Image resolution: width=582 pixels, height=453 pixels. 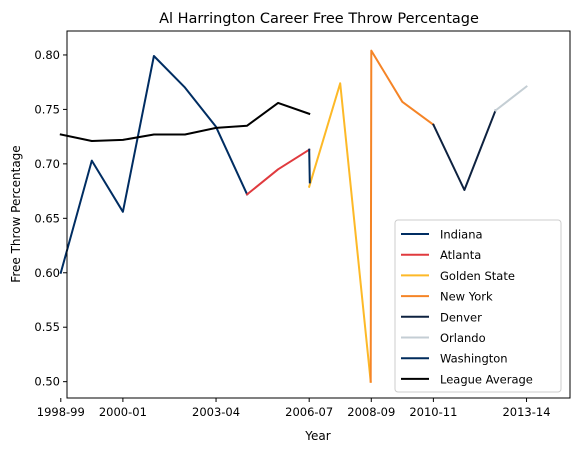 What do you see at coordinates (61, 412) in the screenshot?
I see `x-tick-label: 1998-99` at bounding box center [61, 412].